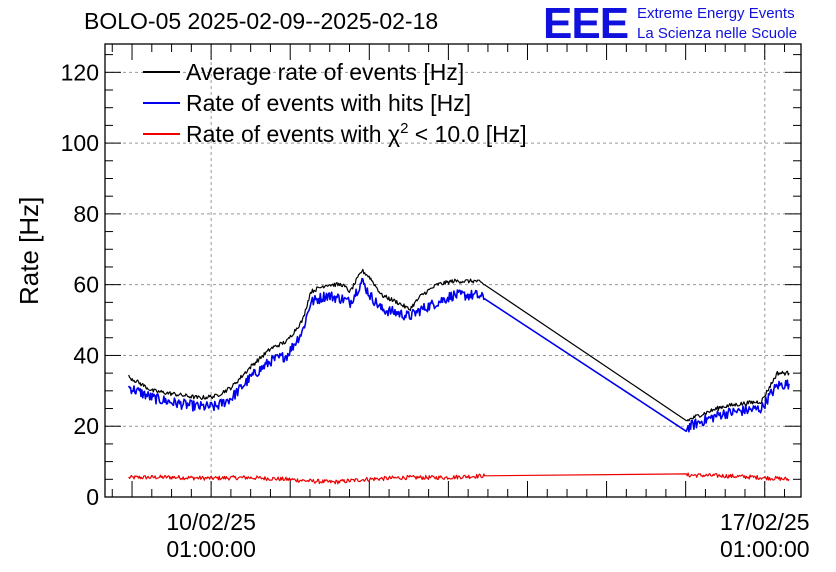 This screenshot has height=572, width=836. What do you see at coordinates (459, 478) in the screenshot?
I see `series-chi2-line` at bounding box center [459, 478].